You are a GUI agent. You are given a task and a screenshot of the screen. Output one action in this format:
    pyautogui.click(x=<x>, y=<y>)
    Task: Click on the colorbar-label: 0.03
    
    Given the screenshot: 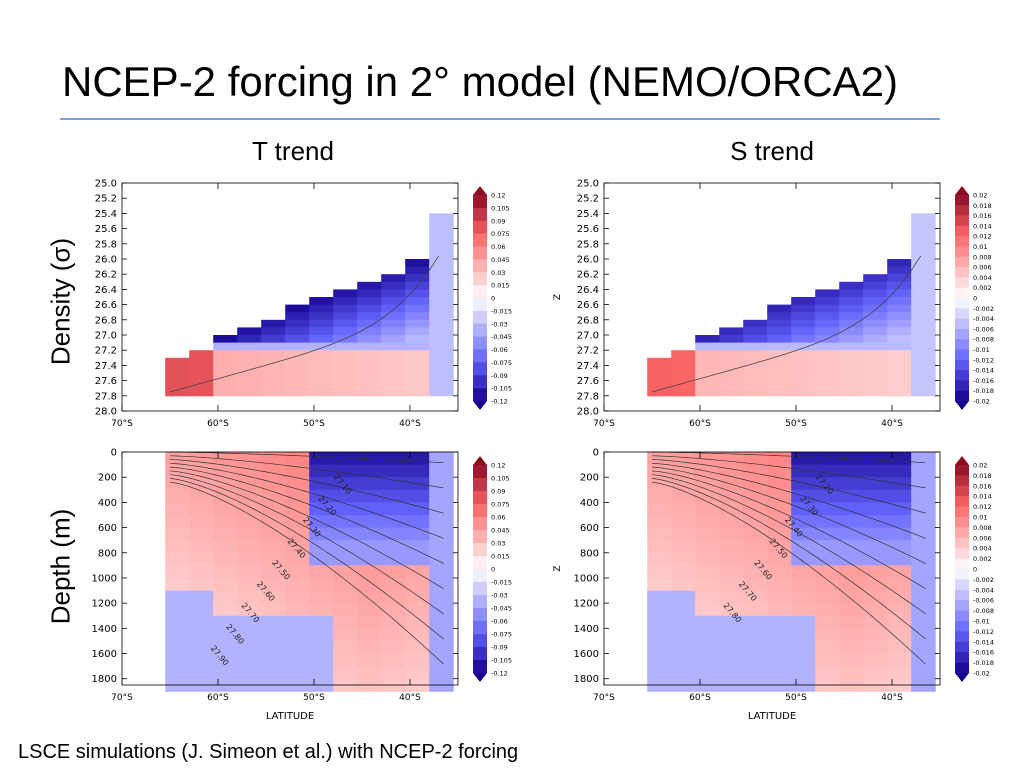 What is the action you would take?
    pyautogui.click(x=498, y=273)
    